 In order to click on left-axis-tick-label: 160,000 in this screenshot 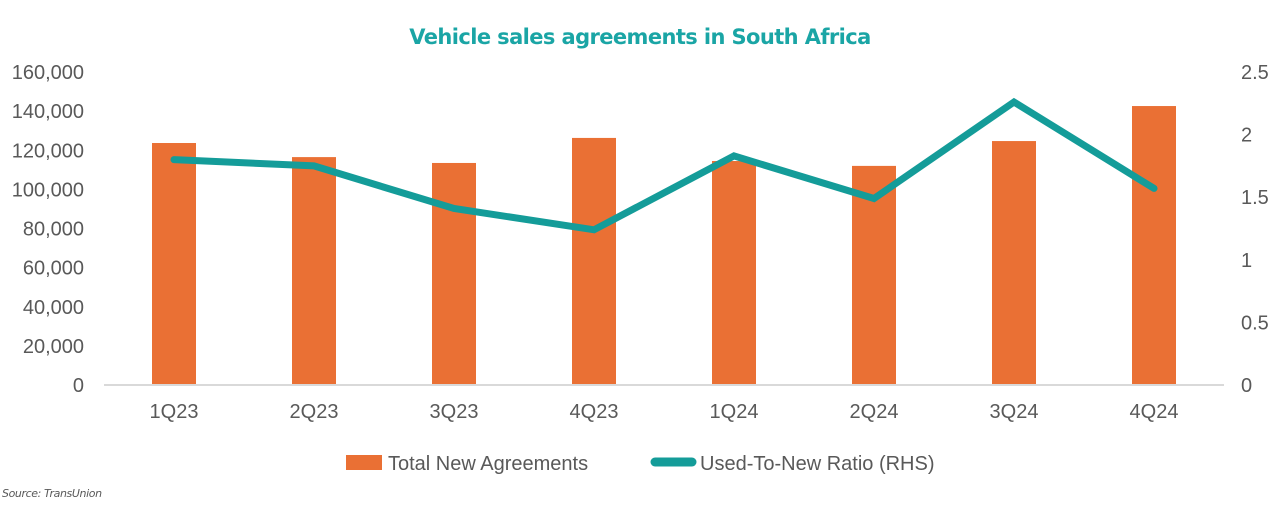, I will do `click(48, 73)`.